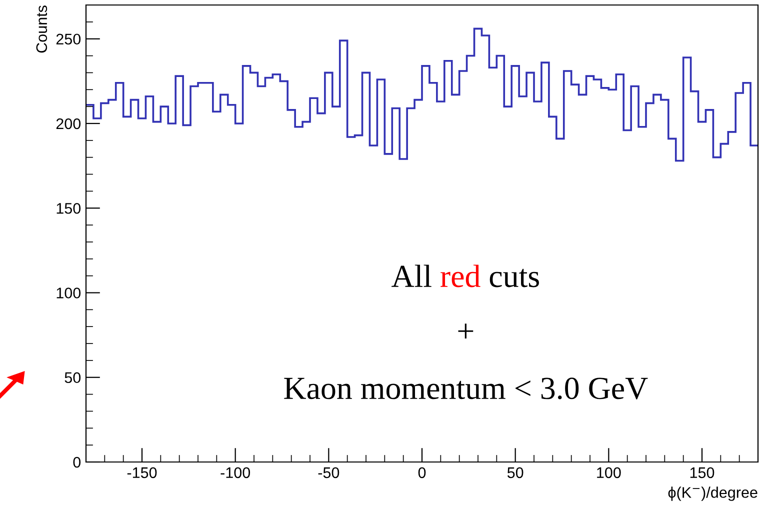 The width and height of the screenshot is (768, 506). What do you see at coordinates (68, 293) in the screenshot?
I see `y-tick-label: 100` at bounding box center [68, 293].